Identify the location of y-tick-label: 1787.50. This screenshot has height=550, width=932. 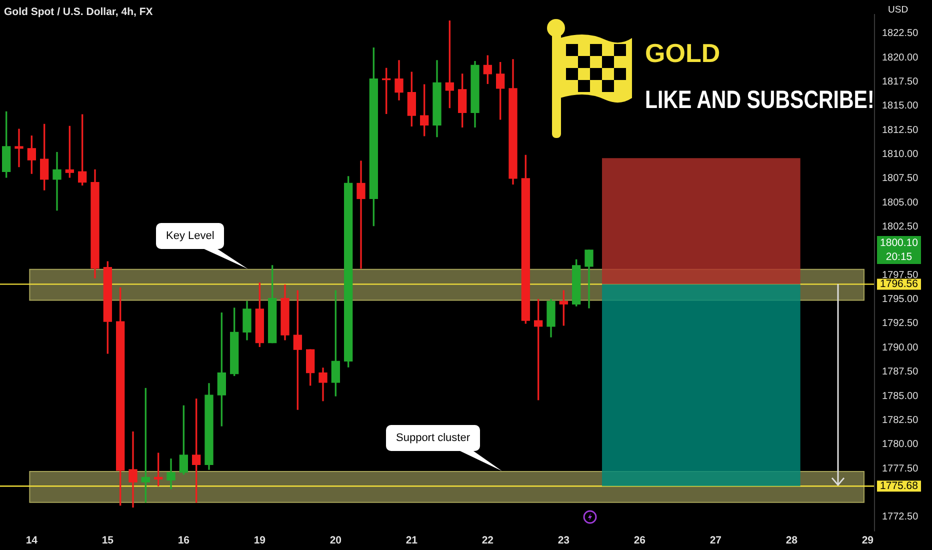
(900, 372).